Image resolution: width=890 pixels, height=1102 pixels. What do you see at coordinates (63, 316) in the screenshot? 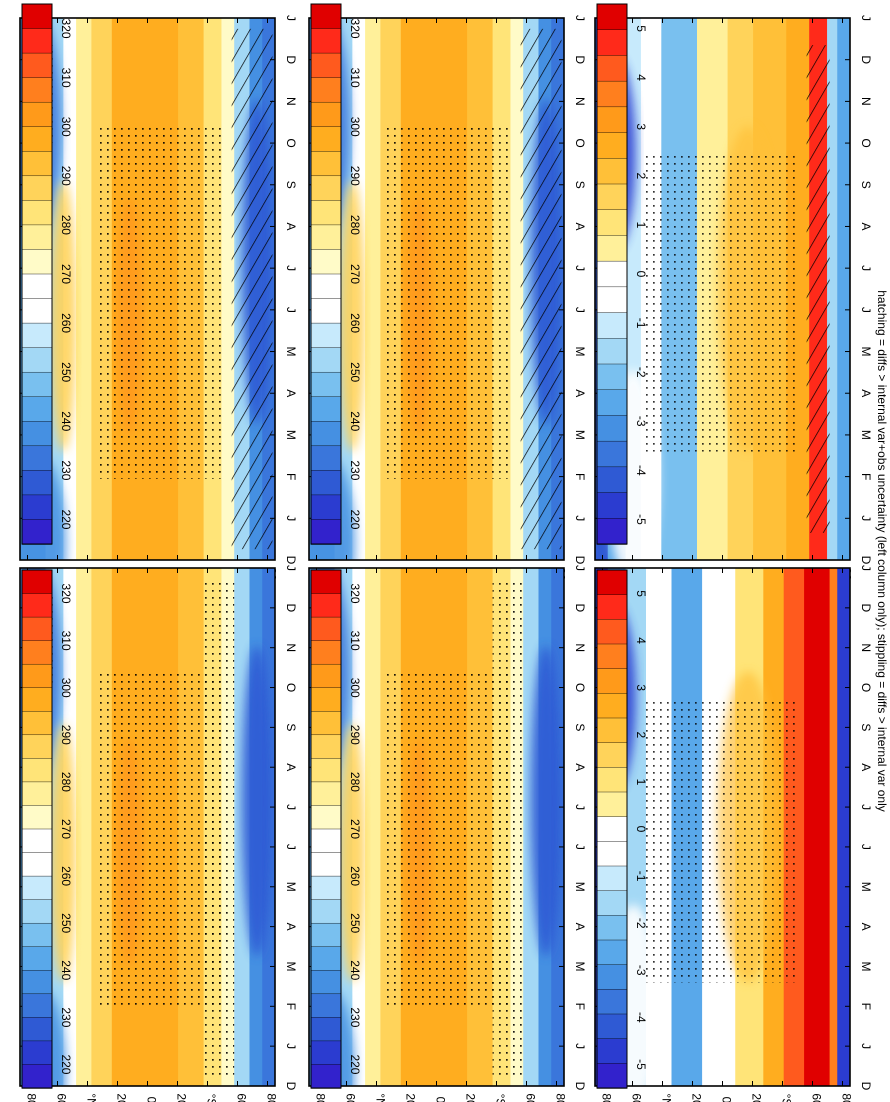
I see `heatmap-blob` at bounding box center [63, 316].